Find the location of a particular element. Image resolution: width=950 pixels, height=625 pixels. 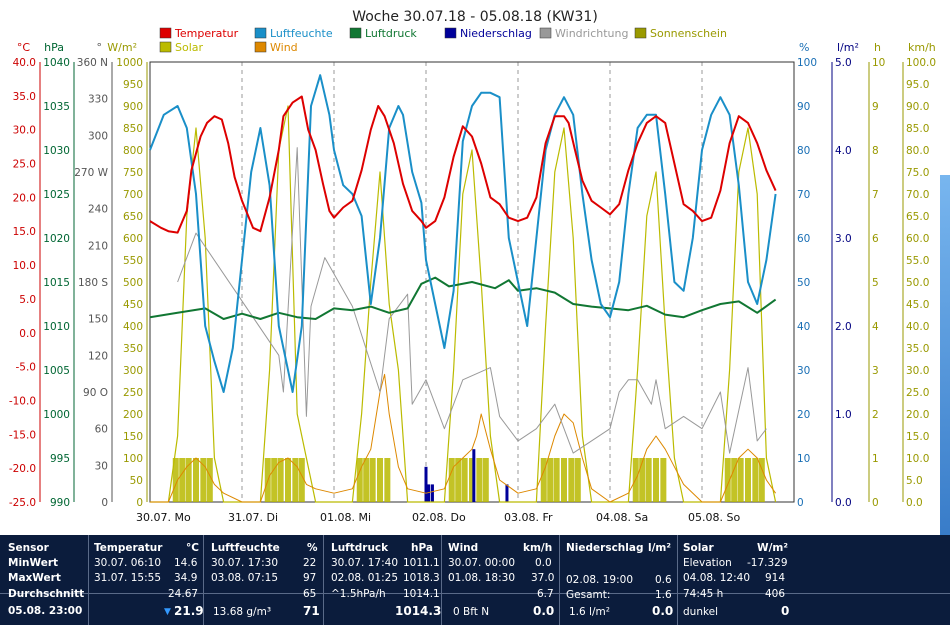

left-axis-tick: -5.0 is located at coordinates (26, 368).